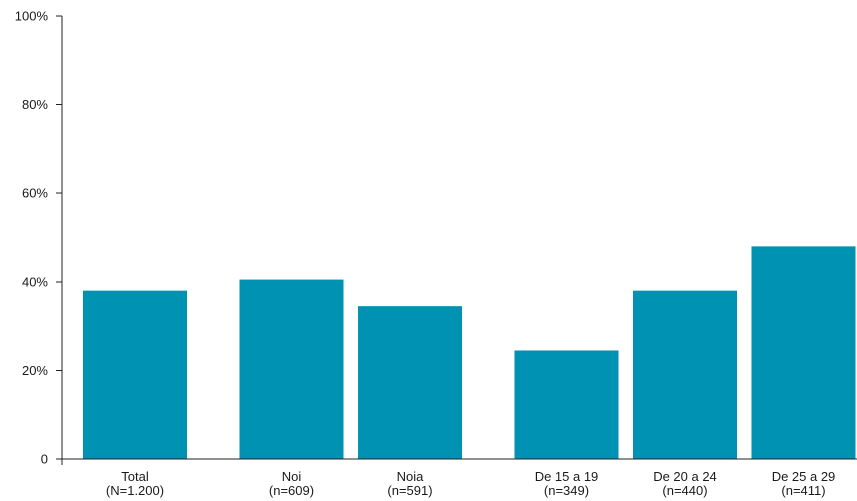 Image resolution: width=857 pixels, height=501 pixels. What do you see at coordinates (39, 238) in the screenshot?
I see `y-axis: 0 20% 40% 60% 80% 100%` at bounding box center [39, 238].